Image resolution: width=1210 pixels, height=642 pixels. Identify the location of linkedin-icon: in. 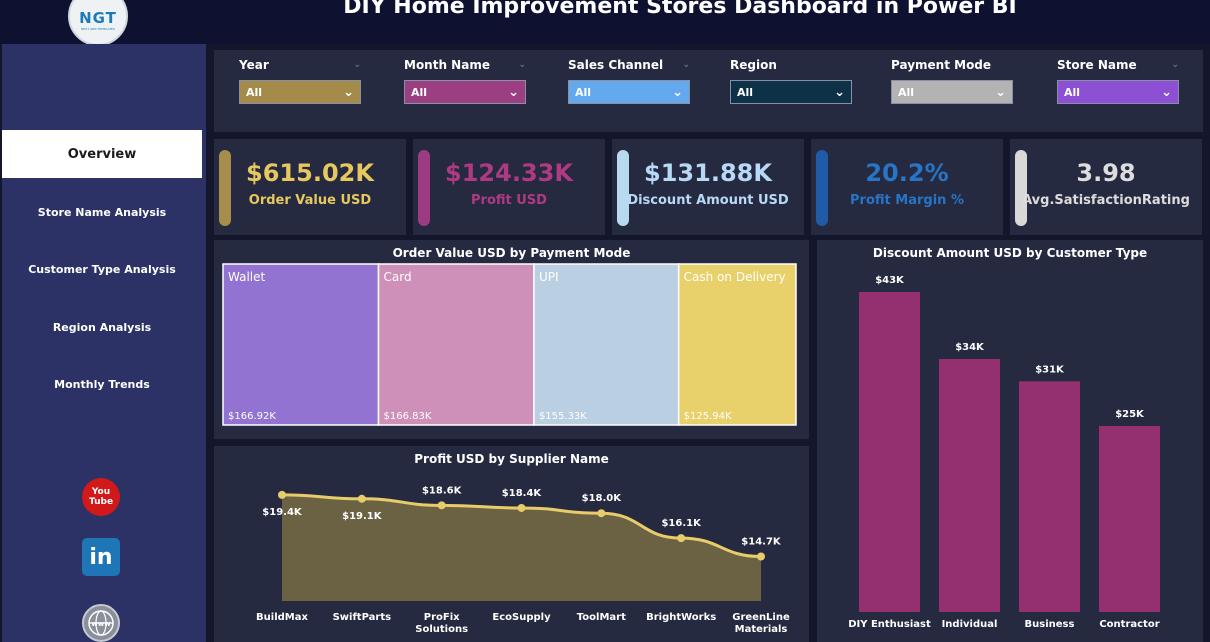
(101, 557).